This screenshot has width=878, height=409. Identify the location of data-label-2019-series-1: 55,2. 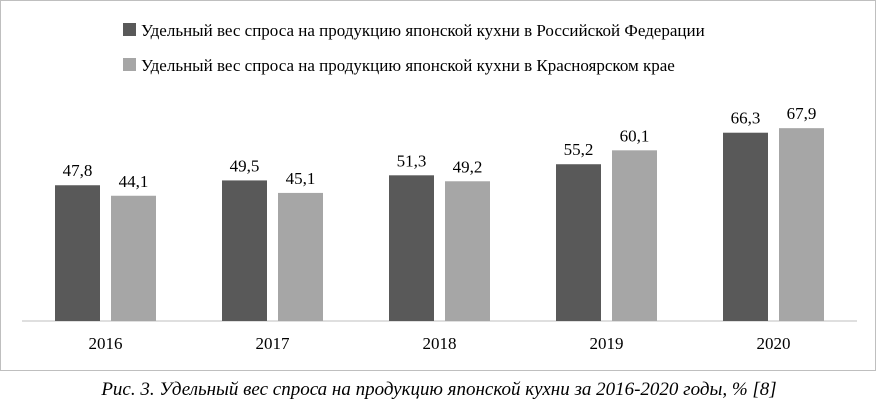
(579, 149).